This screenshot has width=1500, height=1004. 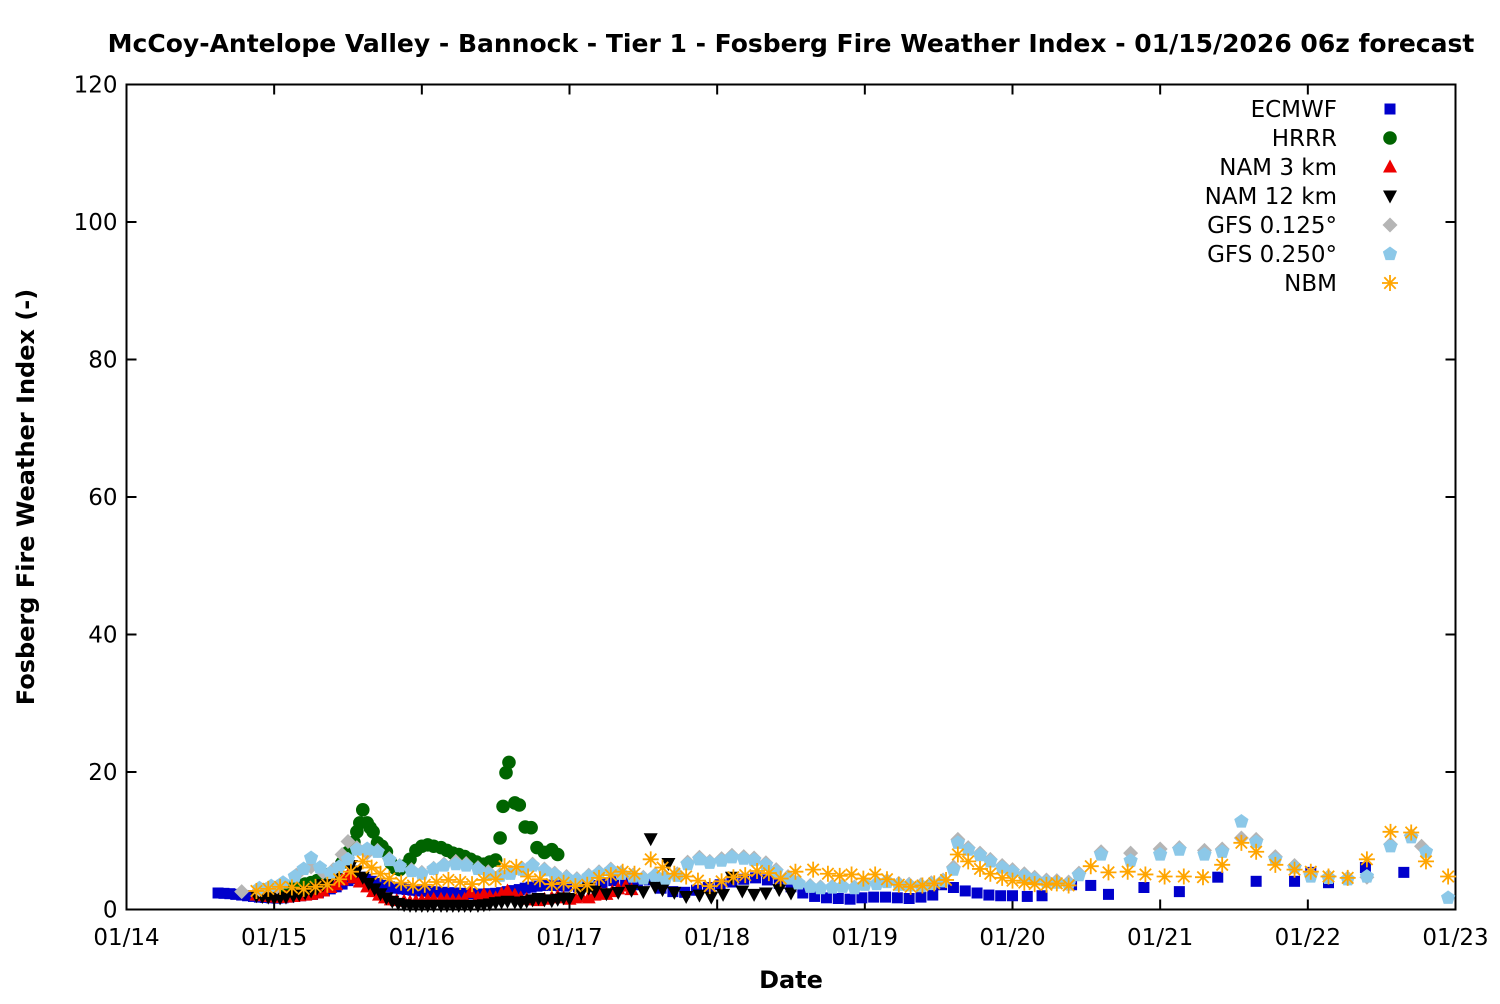 What do you see at coordinates (1302, 255) in the screenshot?
I see `legend-item-gfs-0-250-: GFS 0.250°` at bounding box center [1302, 255].